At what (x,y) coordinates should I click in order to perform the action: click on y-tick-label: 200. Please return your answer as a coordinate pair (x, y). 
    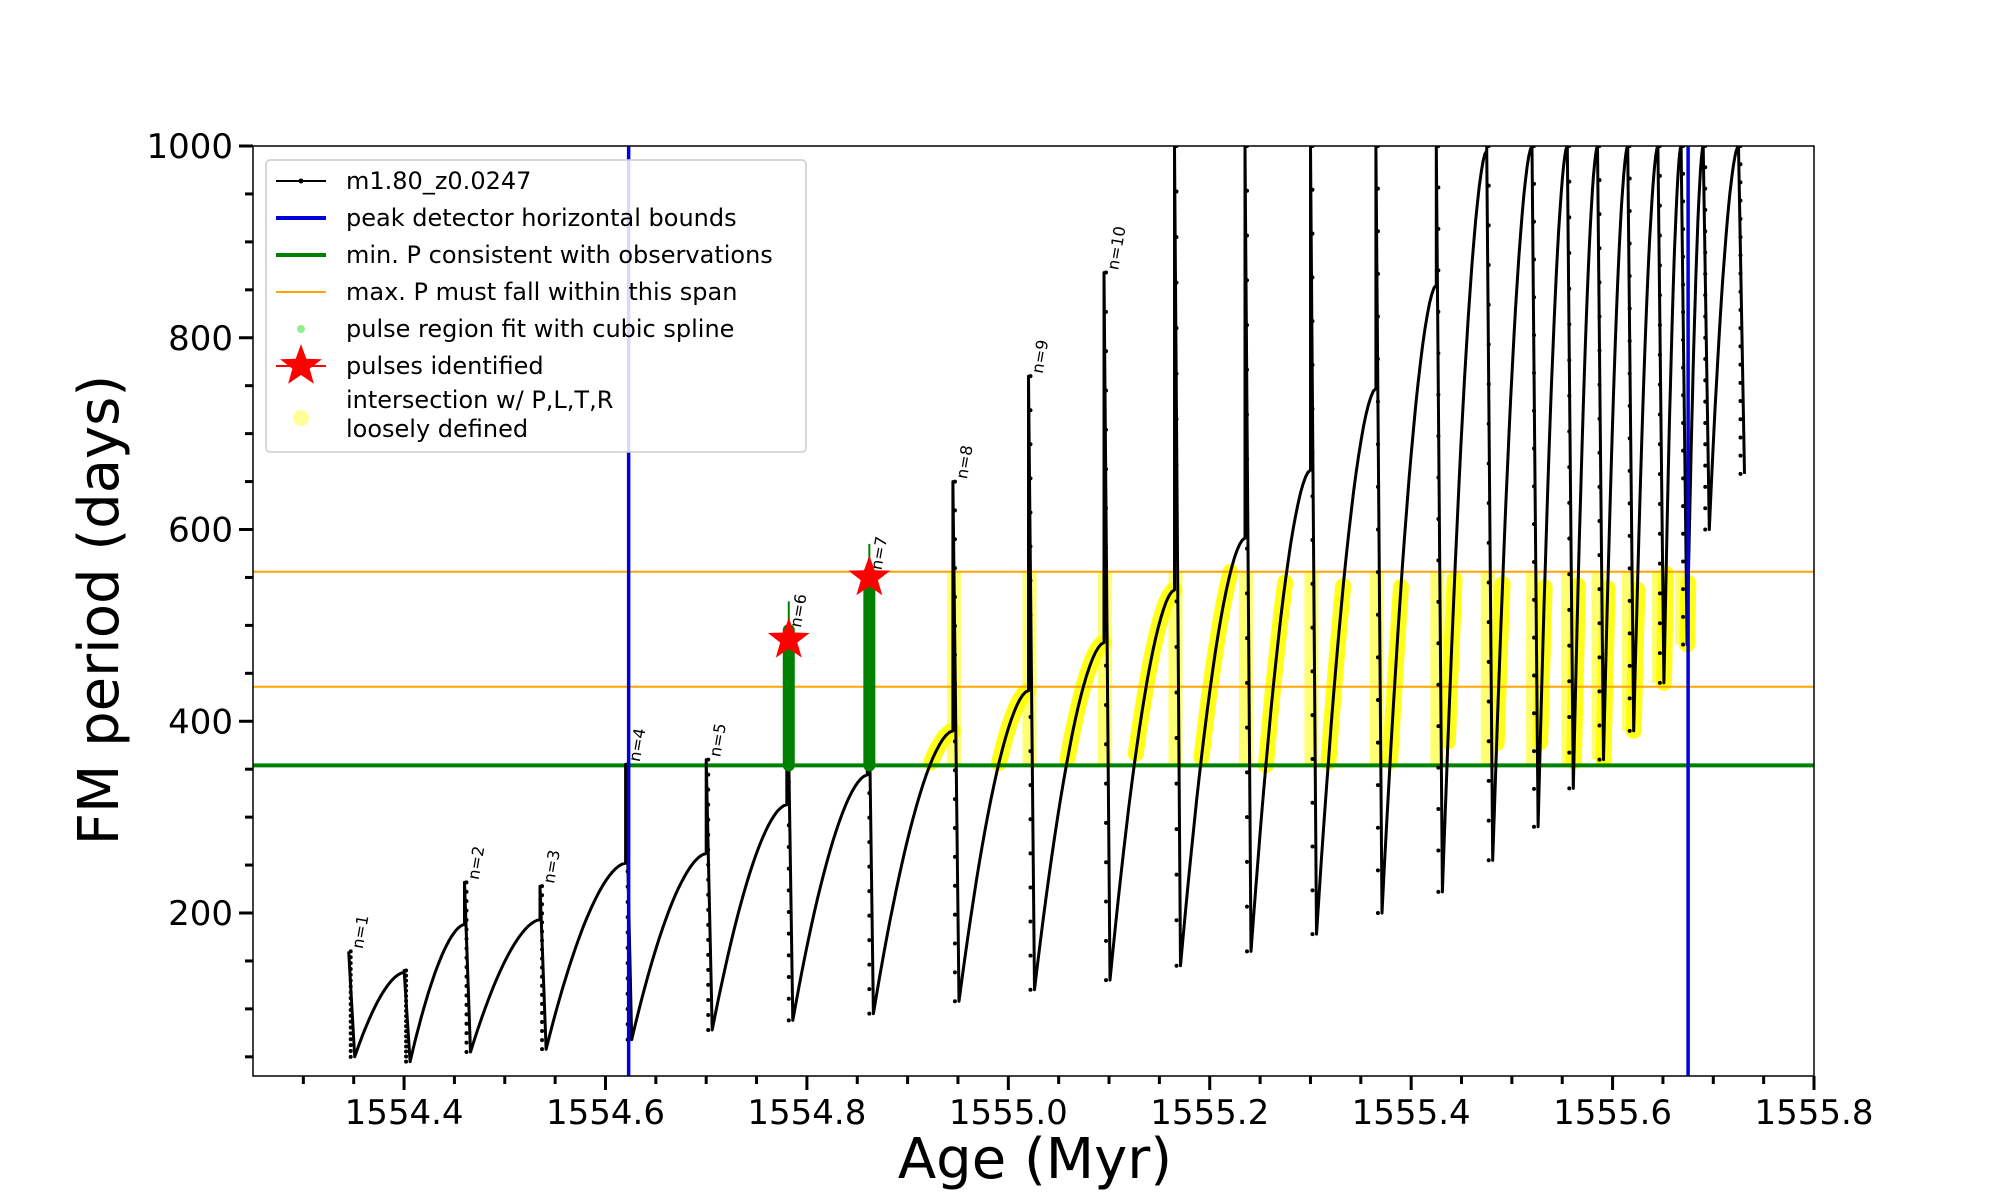
    Looking at the image, I should click on (200, 914).